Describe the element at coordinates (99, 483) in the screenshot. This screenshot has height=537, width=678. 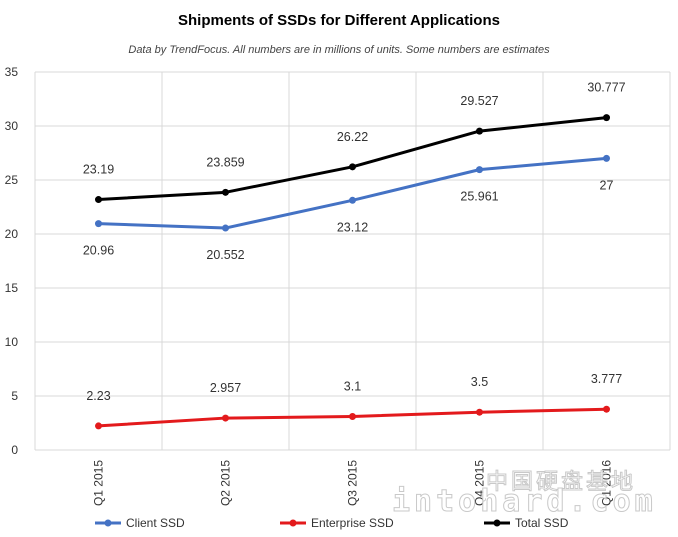
I see `x-tick-label: Q1 2015` at that location.